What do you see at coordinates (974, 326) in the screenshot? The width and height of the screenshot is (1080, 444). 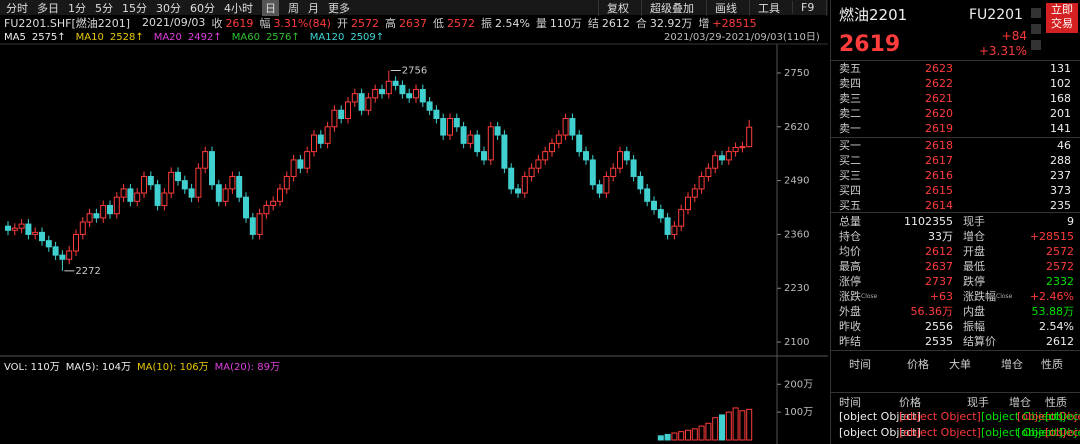 I see `stat-label: 振幅` at bounding box center [974, 326].